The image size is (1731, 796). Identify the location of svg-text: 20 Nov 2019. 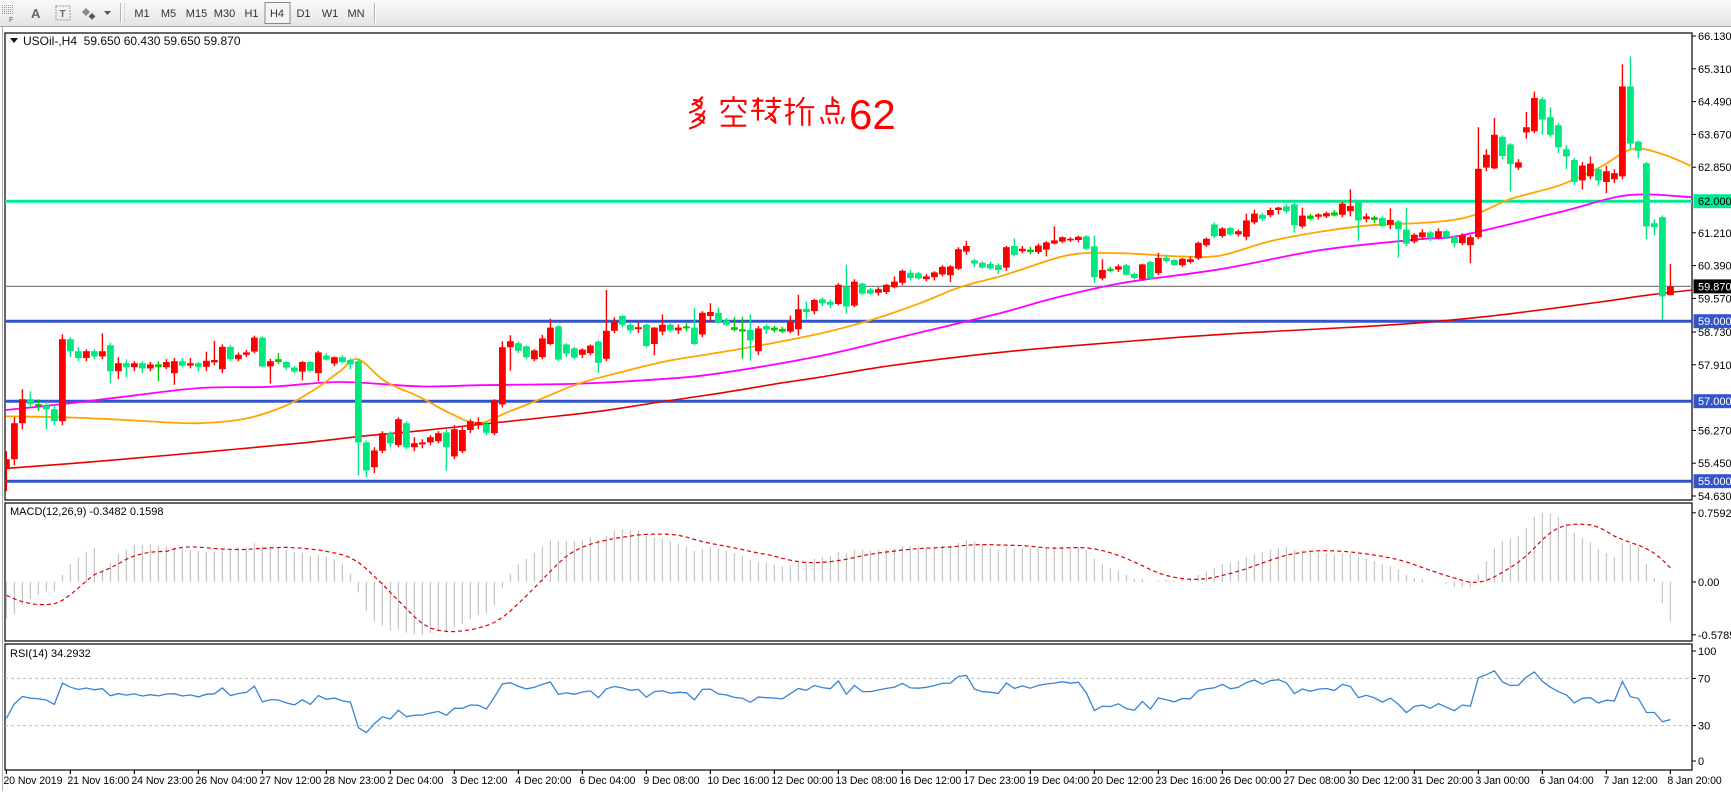
(32, 781).